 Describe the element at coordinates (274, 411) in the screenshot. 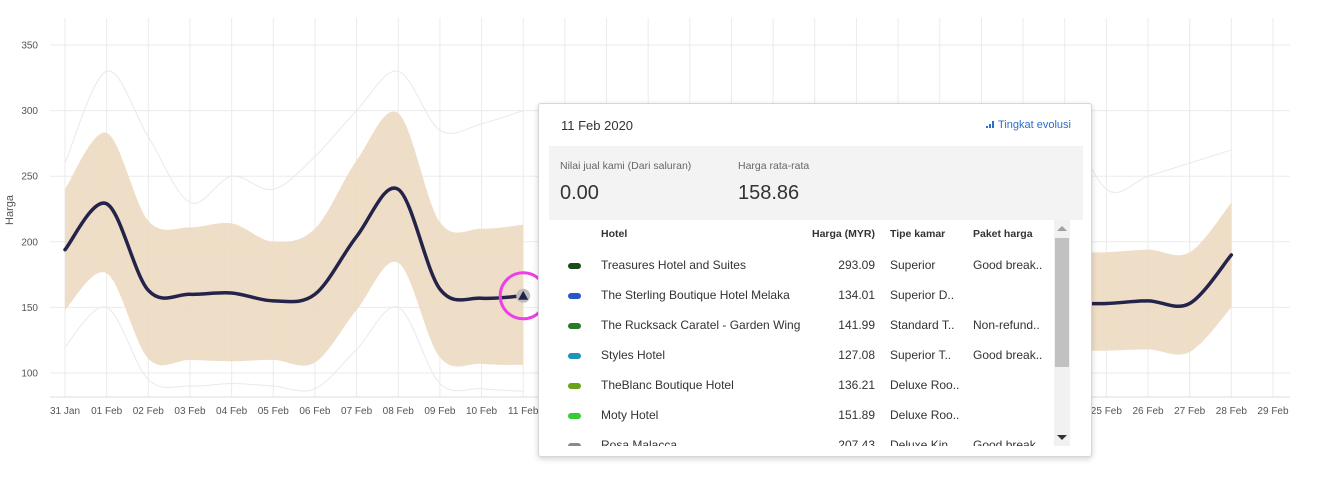

I see `x-tick-label: 05 Feb` at that location.